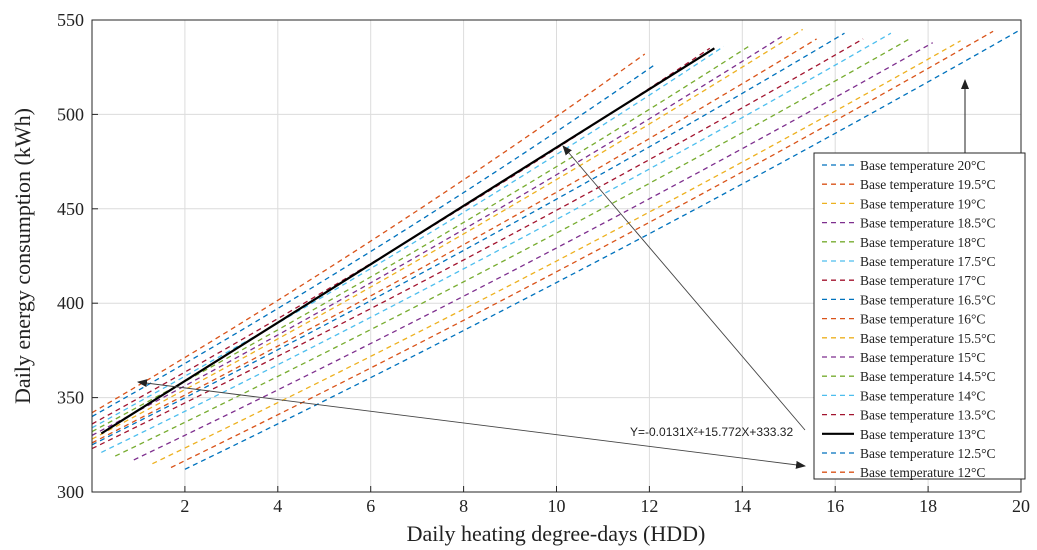 This screenshot has width=1037, height=550. I want to click on y-tick-label: 350, so click(70, 398).